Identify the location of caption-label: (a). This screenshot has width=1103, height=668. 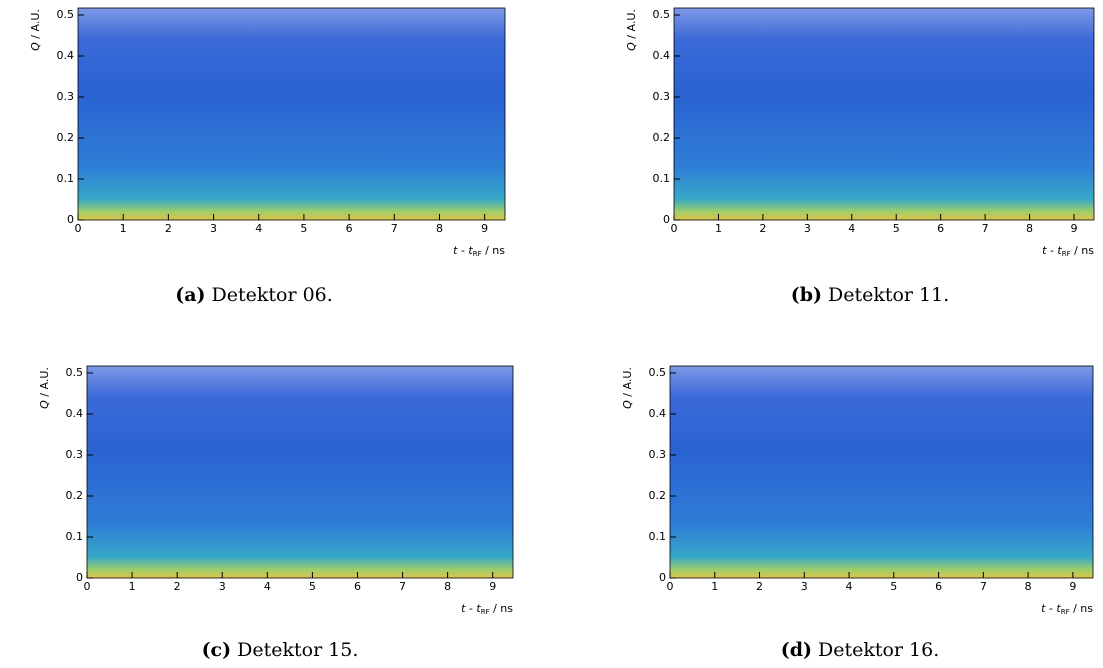
(190, 295).